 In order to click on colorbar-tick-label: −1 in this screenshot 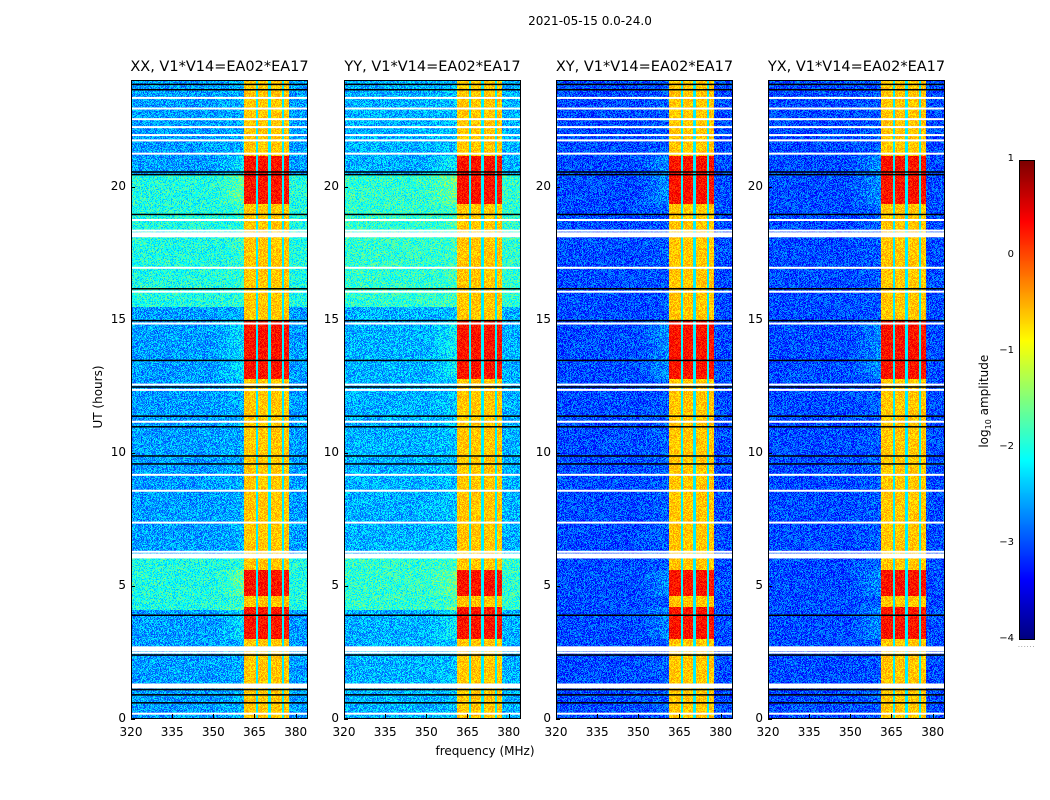, I will do `click(1006, 350)`.